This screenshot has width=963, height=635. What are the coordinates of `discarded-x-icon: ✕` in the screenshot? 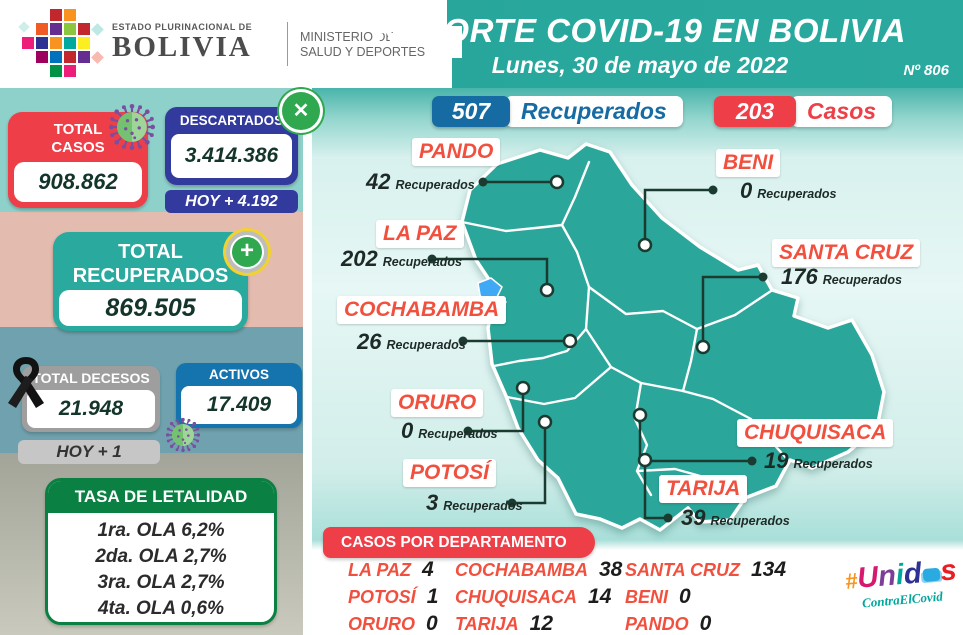 It's located at (301, 111).